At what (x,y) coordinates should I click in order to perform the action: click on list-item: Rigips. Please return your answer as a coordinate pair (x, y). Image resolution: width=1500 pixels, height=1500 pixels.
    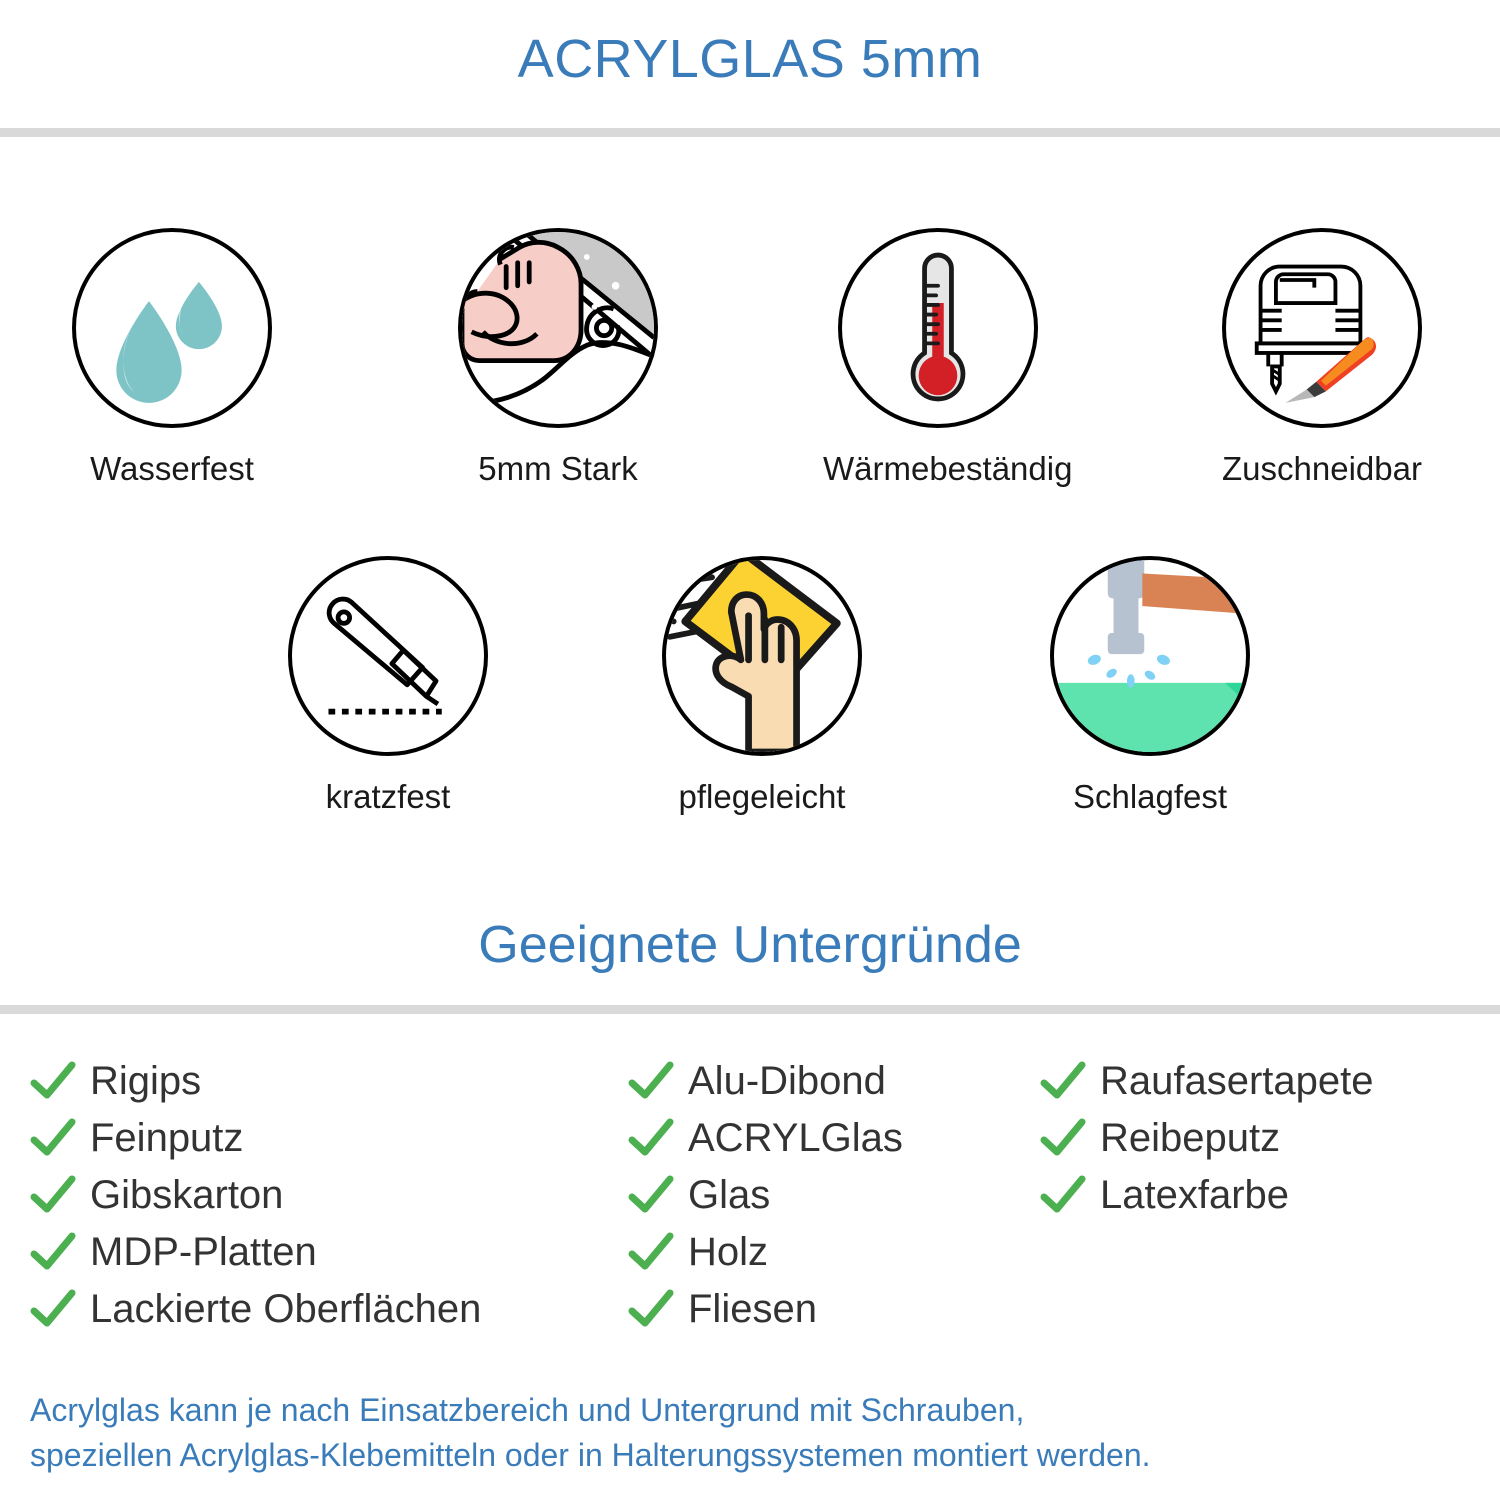
    Looking at the image, I should click on (330, 1080).